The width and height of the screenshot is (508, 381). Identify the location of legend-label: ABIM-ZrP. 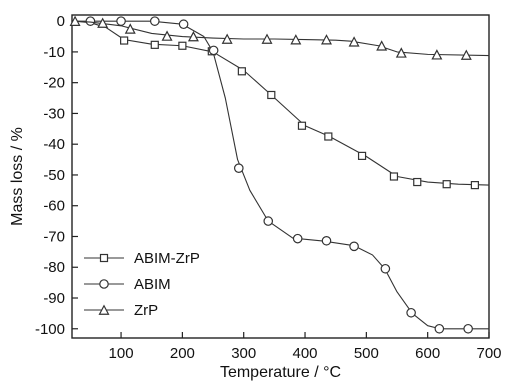
(167, 258).